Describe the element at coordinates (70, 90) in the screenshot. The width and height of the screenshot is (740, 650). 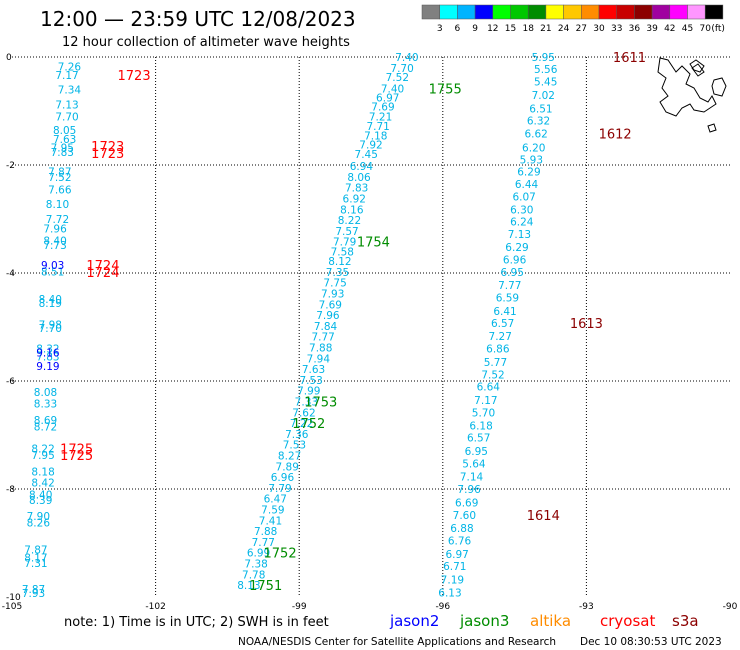
I see `wave-height-value: 7.34` at that location.